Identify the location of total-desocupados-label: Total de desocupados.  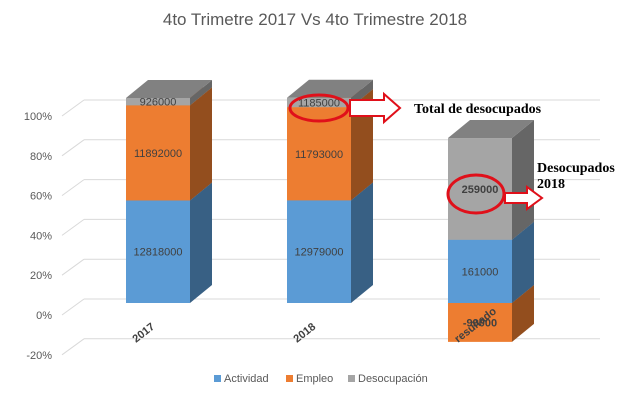
(478, 109).